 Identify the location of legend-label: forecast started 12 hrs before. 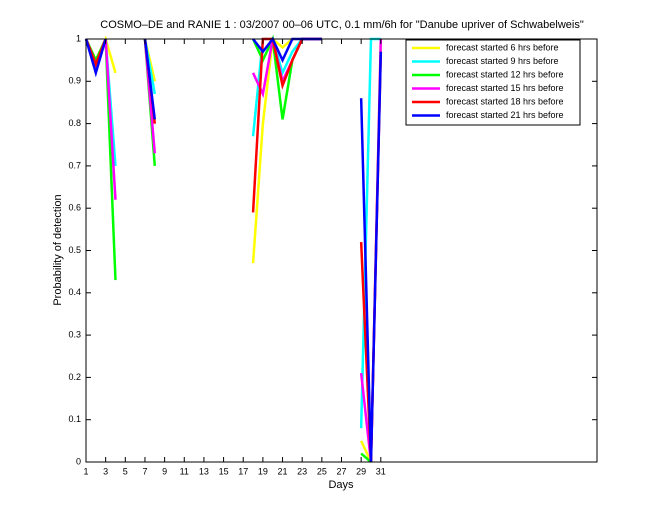
(505, 74).